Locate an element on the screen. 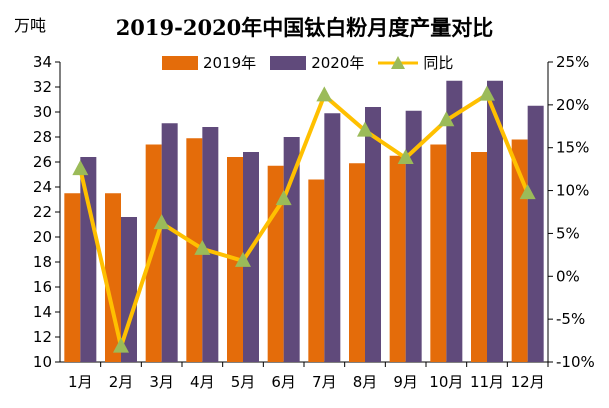  x-tick-label: 2月 is located at coordinates (121, 382).